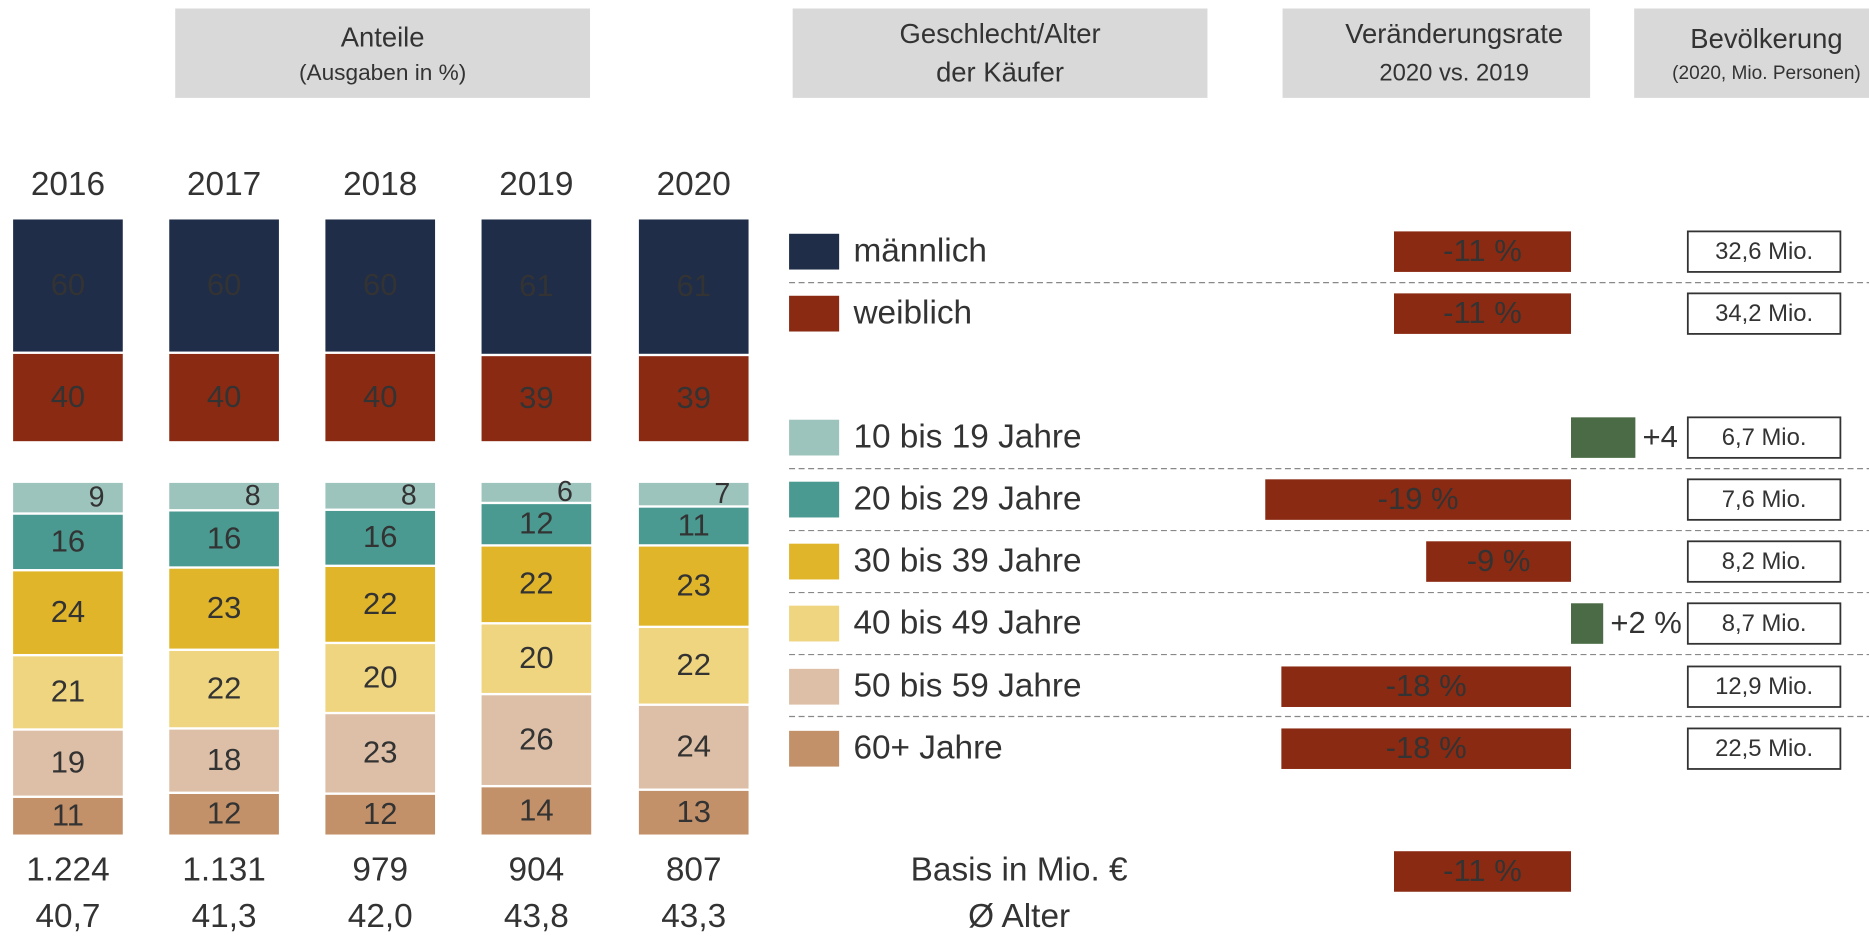  I want to click on legend-label: männlich, so click(920, 251).